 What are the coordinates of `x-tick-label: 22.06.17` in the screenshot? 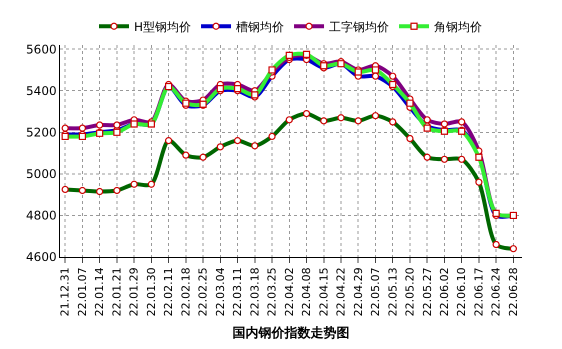 It's located at (479, 291).